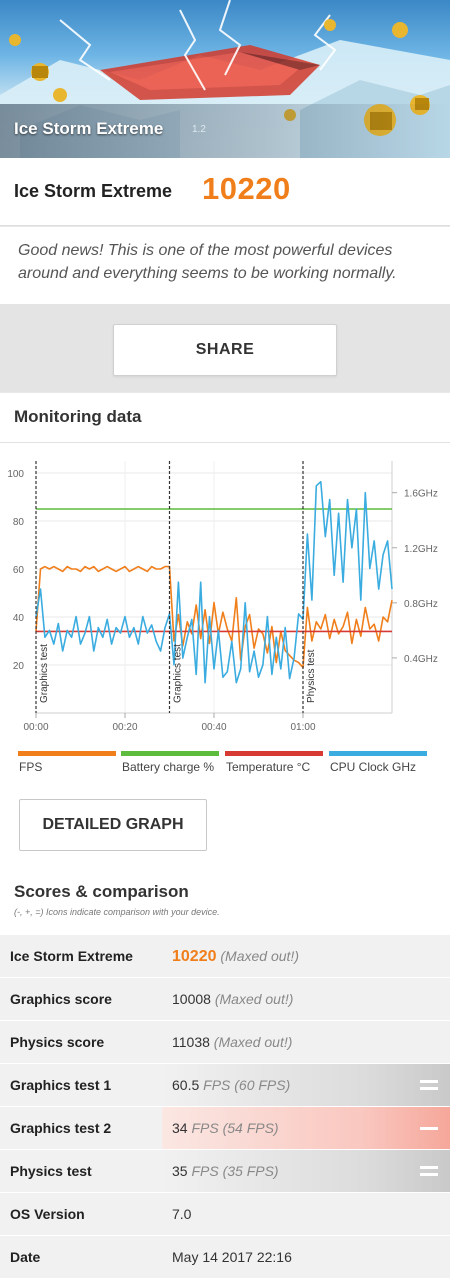 The width and height of the screenshot is (450, 1280). What do you see at coordinates (47, 1214) in the screenshot?
I see `score-row-label: OS Version` at bounding box center [47, 1214].